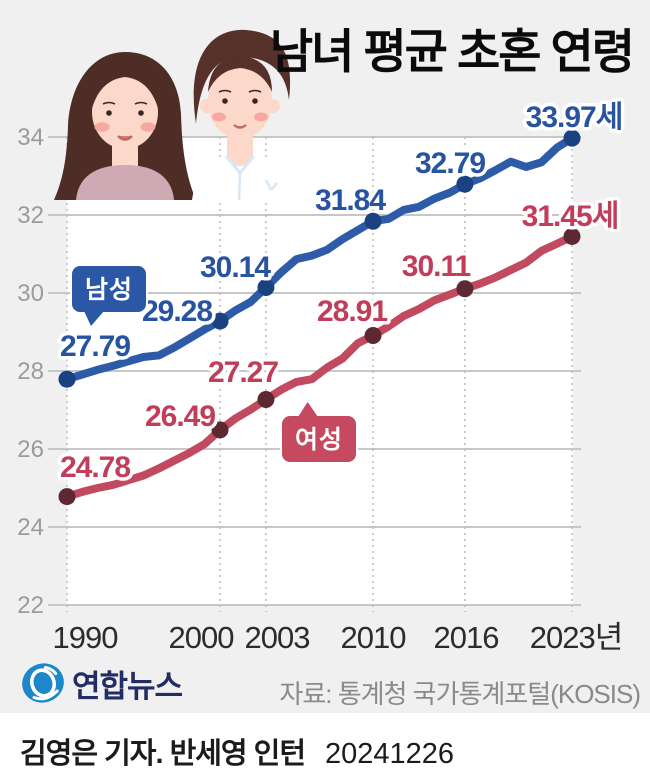 The width and height of the screenshot is (650, 784). Describe the element at coordinates (390, 754) in the screenshot. I see `byline-date: 20241226` at that location.